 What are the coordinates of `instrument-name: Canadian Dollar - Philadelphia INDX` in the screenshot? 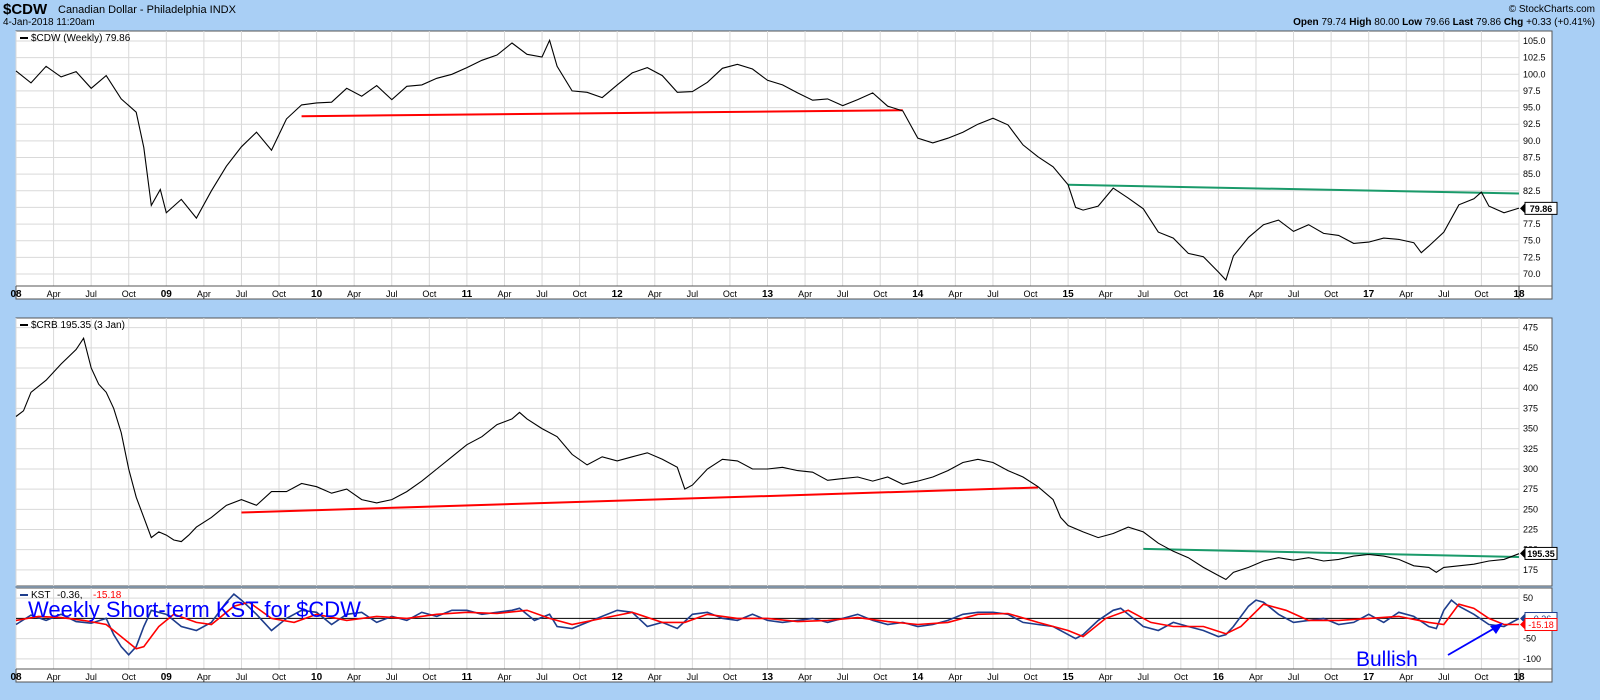 It's located at (147, 10).